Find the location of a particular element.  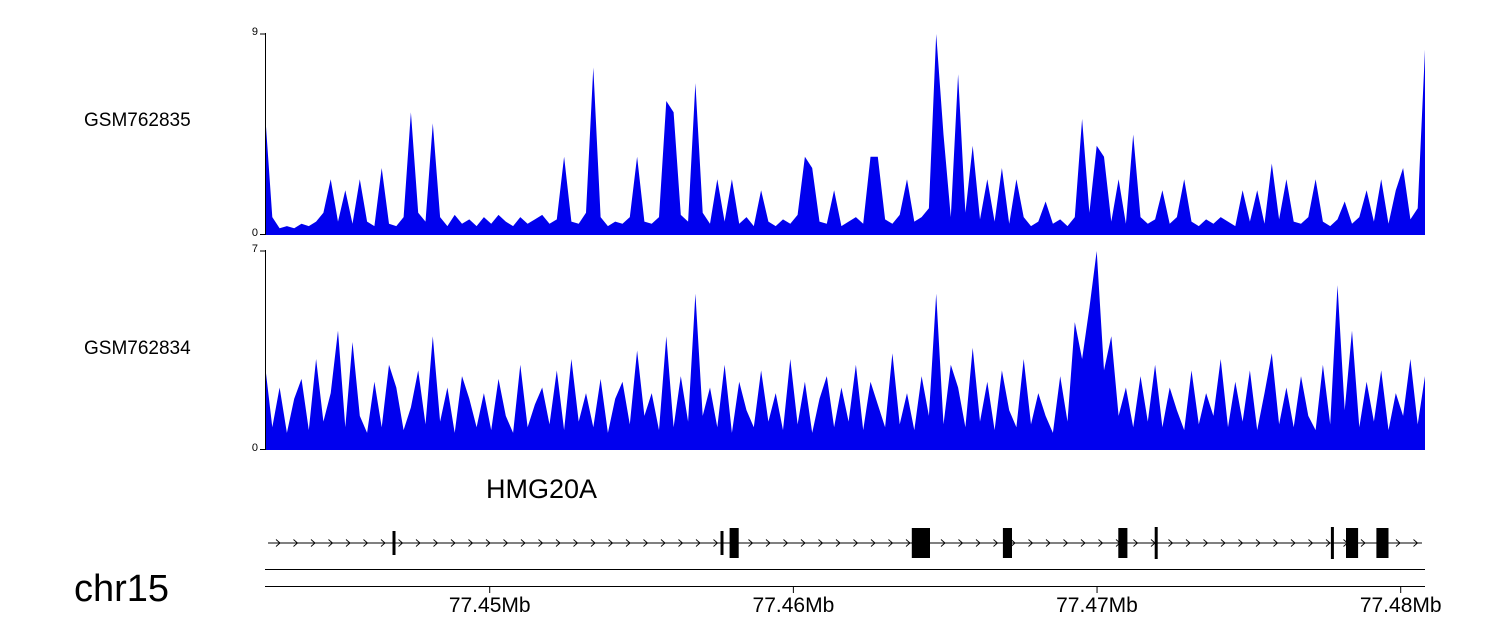

gene-model-track is located at coordinates (845, 543).